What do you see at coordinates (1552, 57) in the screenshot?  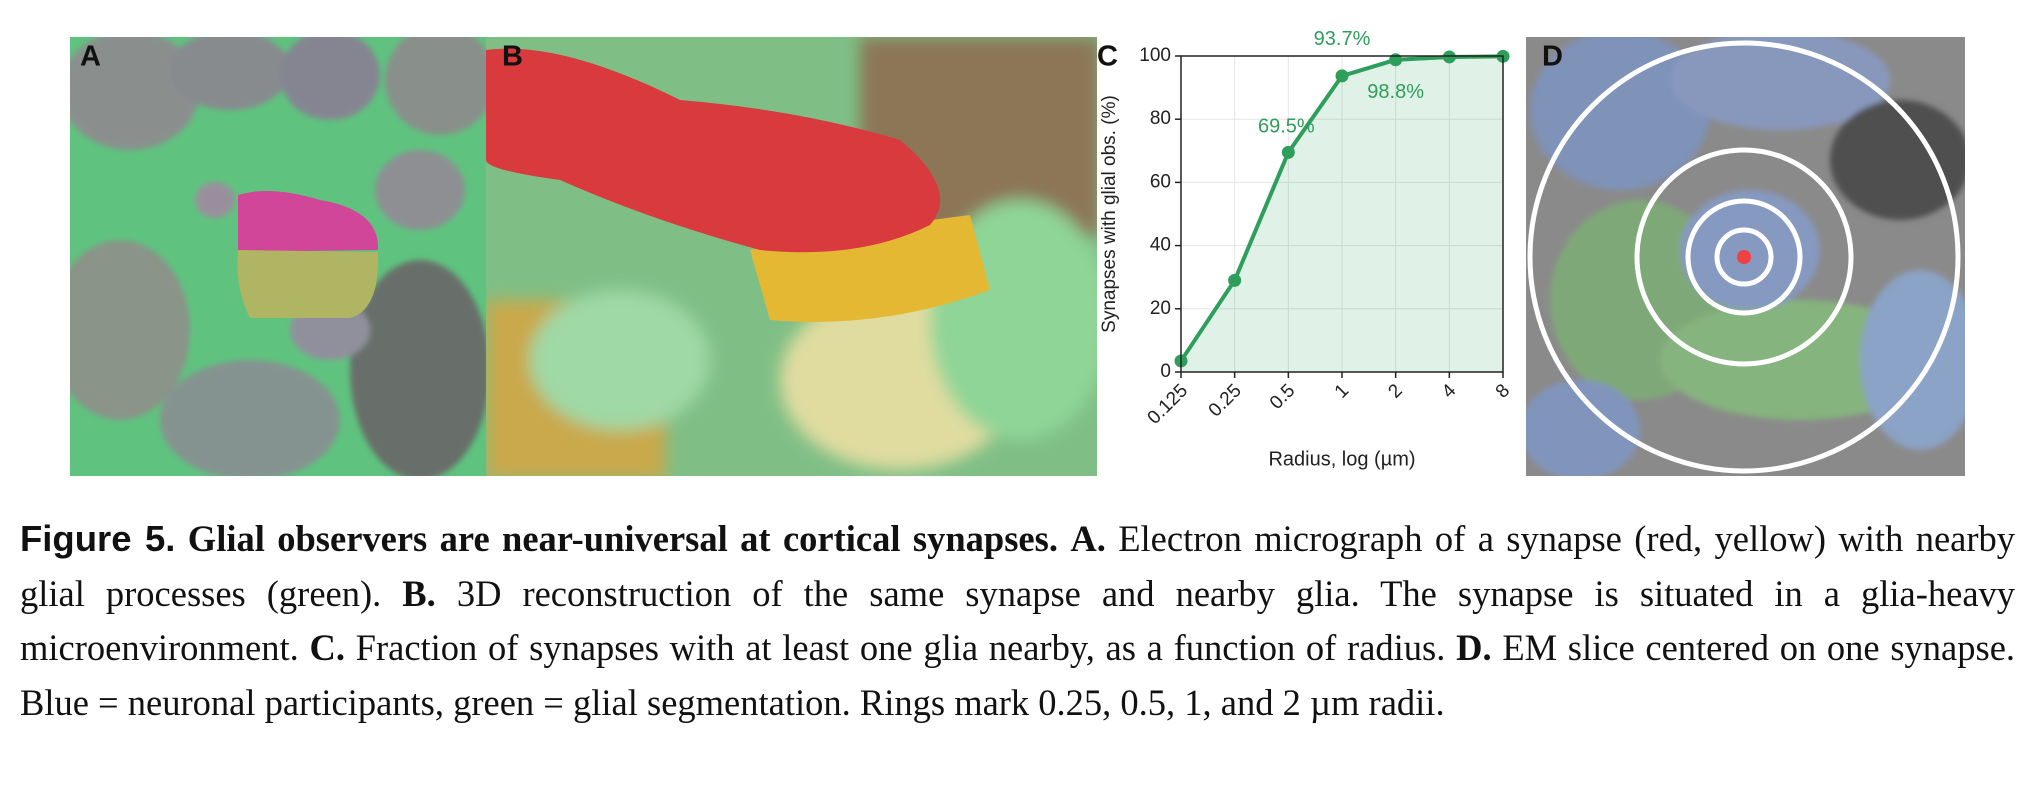 I see `panel-label: D` at bounding box center [1552, 57].